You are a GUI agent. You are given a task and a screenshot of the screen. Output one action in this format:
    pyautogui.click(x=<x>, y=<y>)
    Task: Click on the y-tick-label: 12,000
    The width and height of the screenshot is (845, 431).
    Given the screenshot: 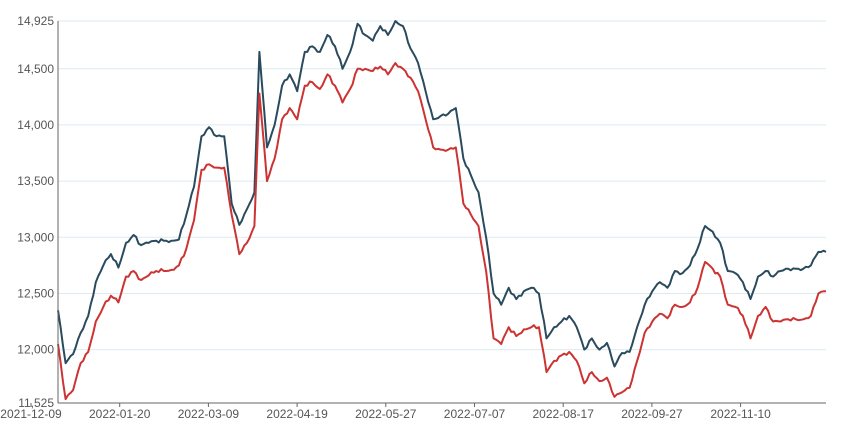 What is the action you would take?
    pyautogui.click(x=35, y=350)
    